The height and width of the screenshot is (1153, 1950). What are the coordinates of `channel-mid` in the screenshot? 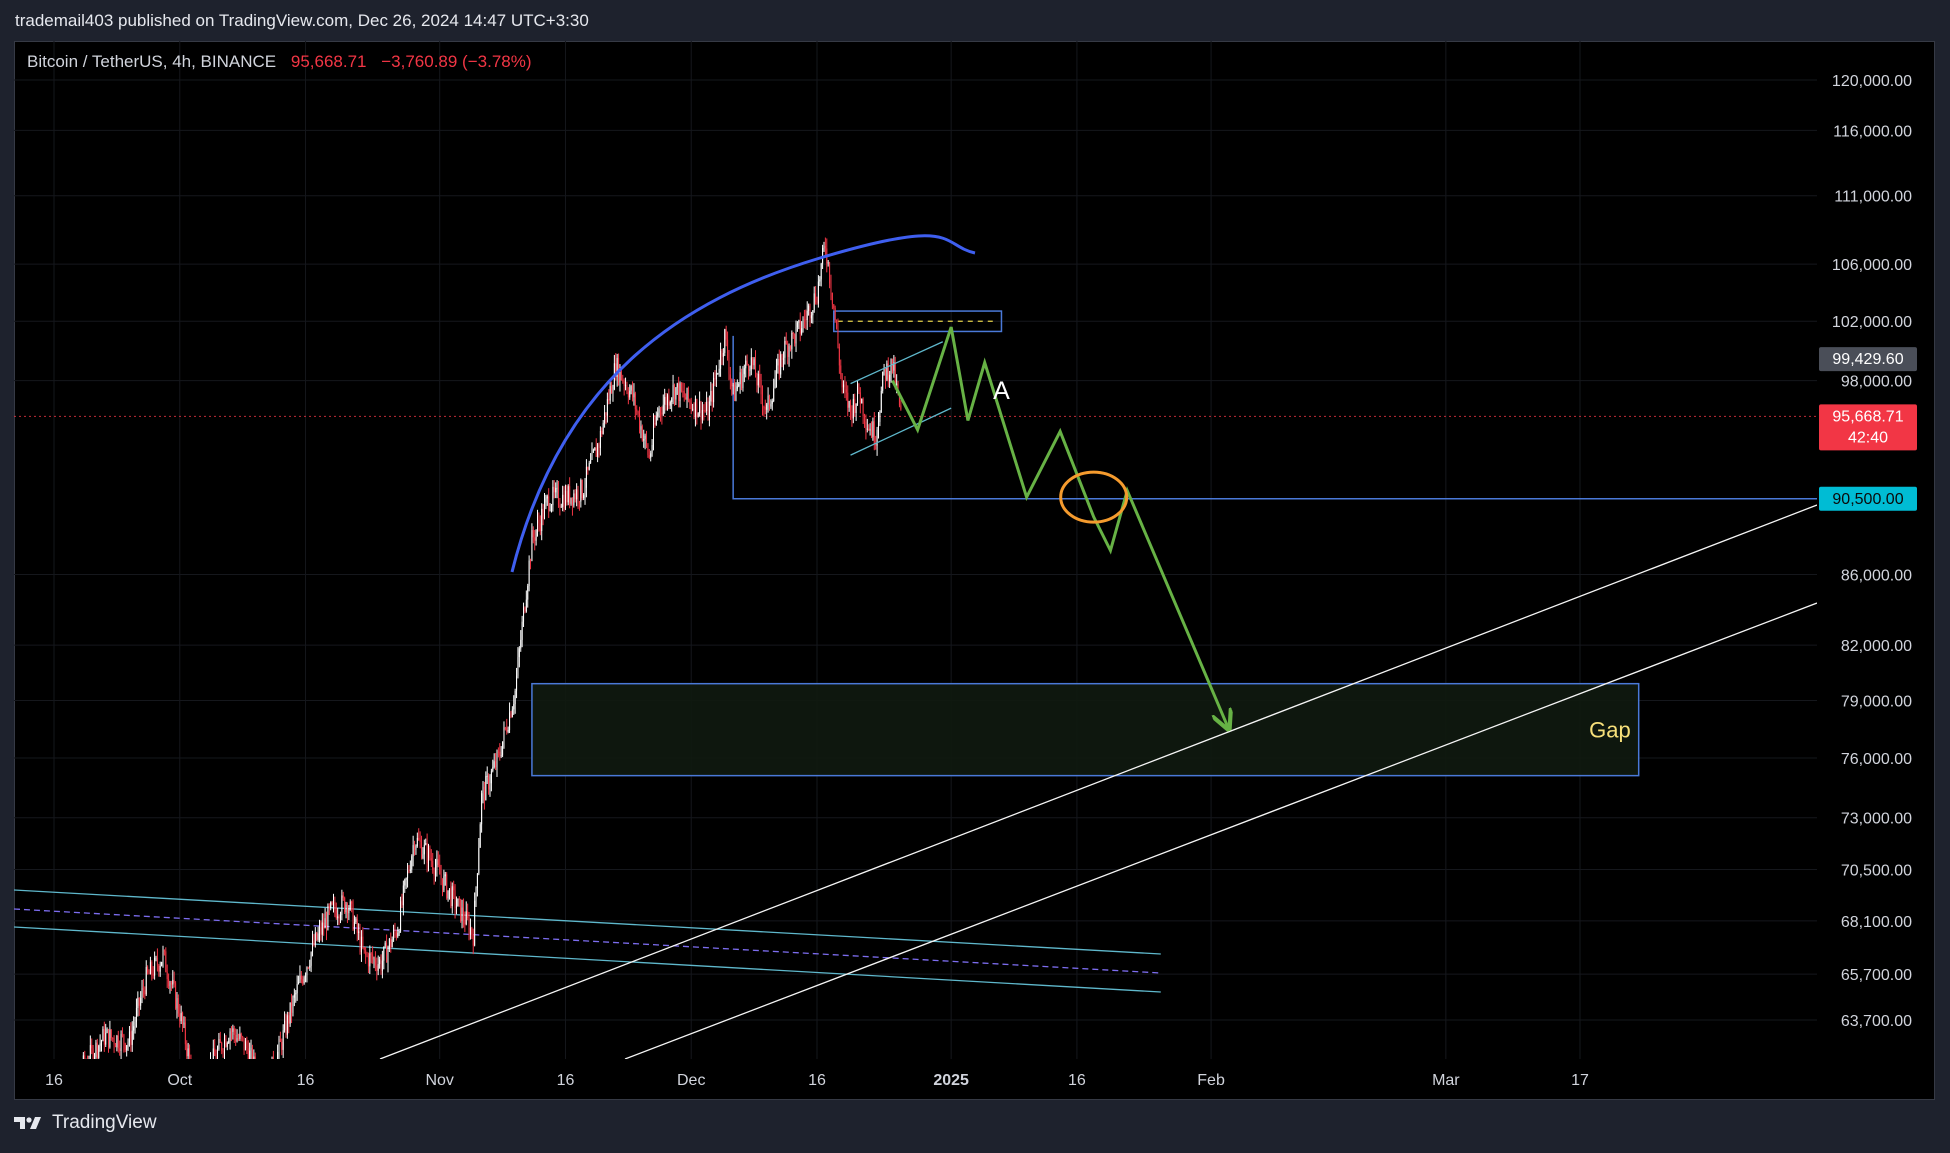 It's located at (587, 941).